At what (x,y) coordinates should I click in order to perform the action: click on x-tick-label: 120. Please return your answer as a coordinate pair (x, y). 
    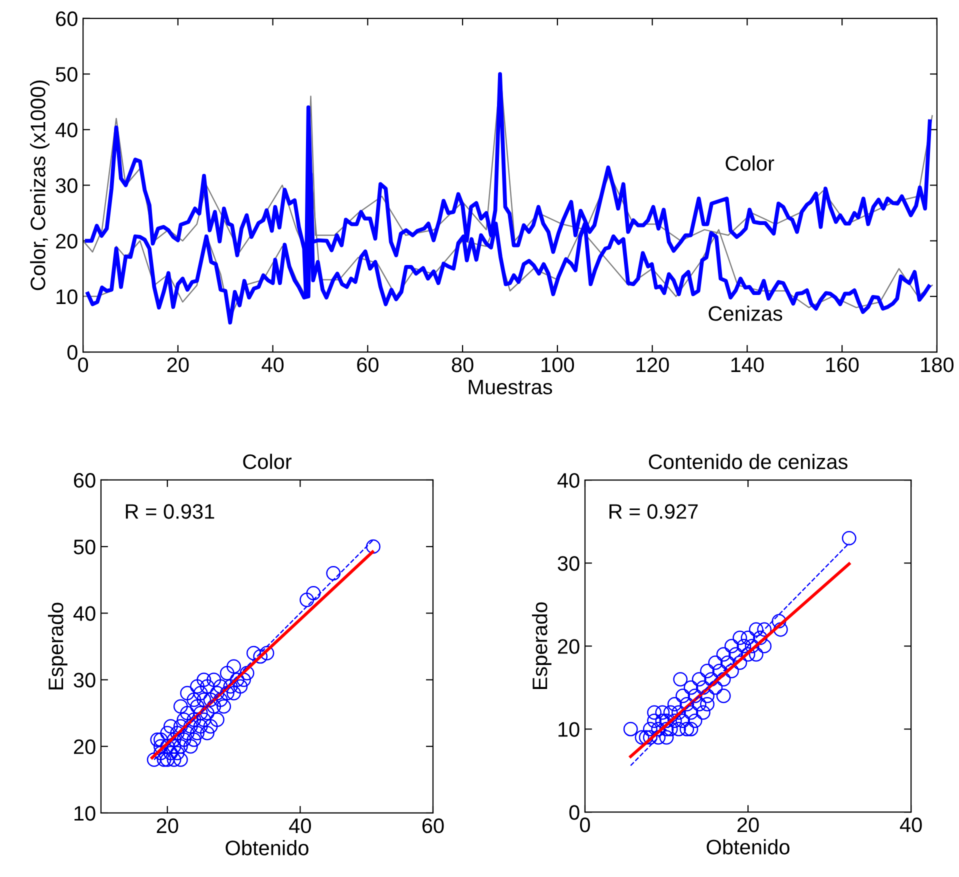
    Looking at the image, I should click on (652, 364).